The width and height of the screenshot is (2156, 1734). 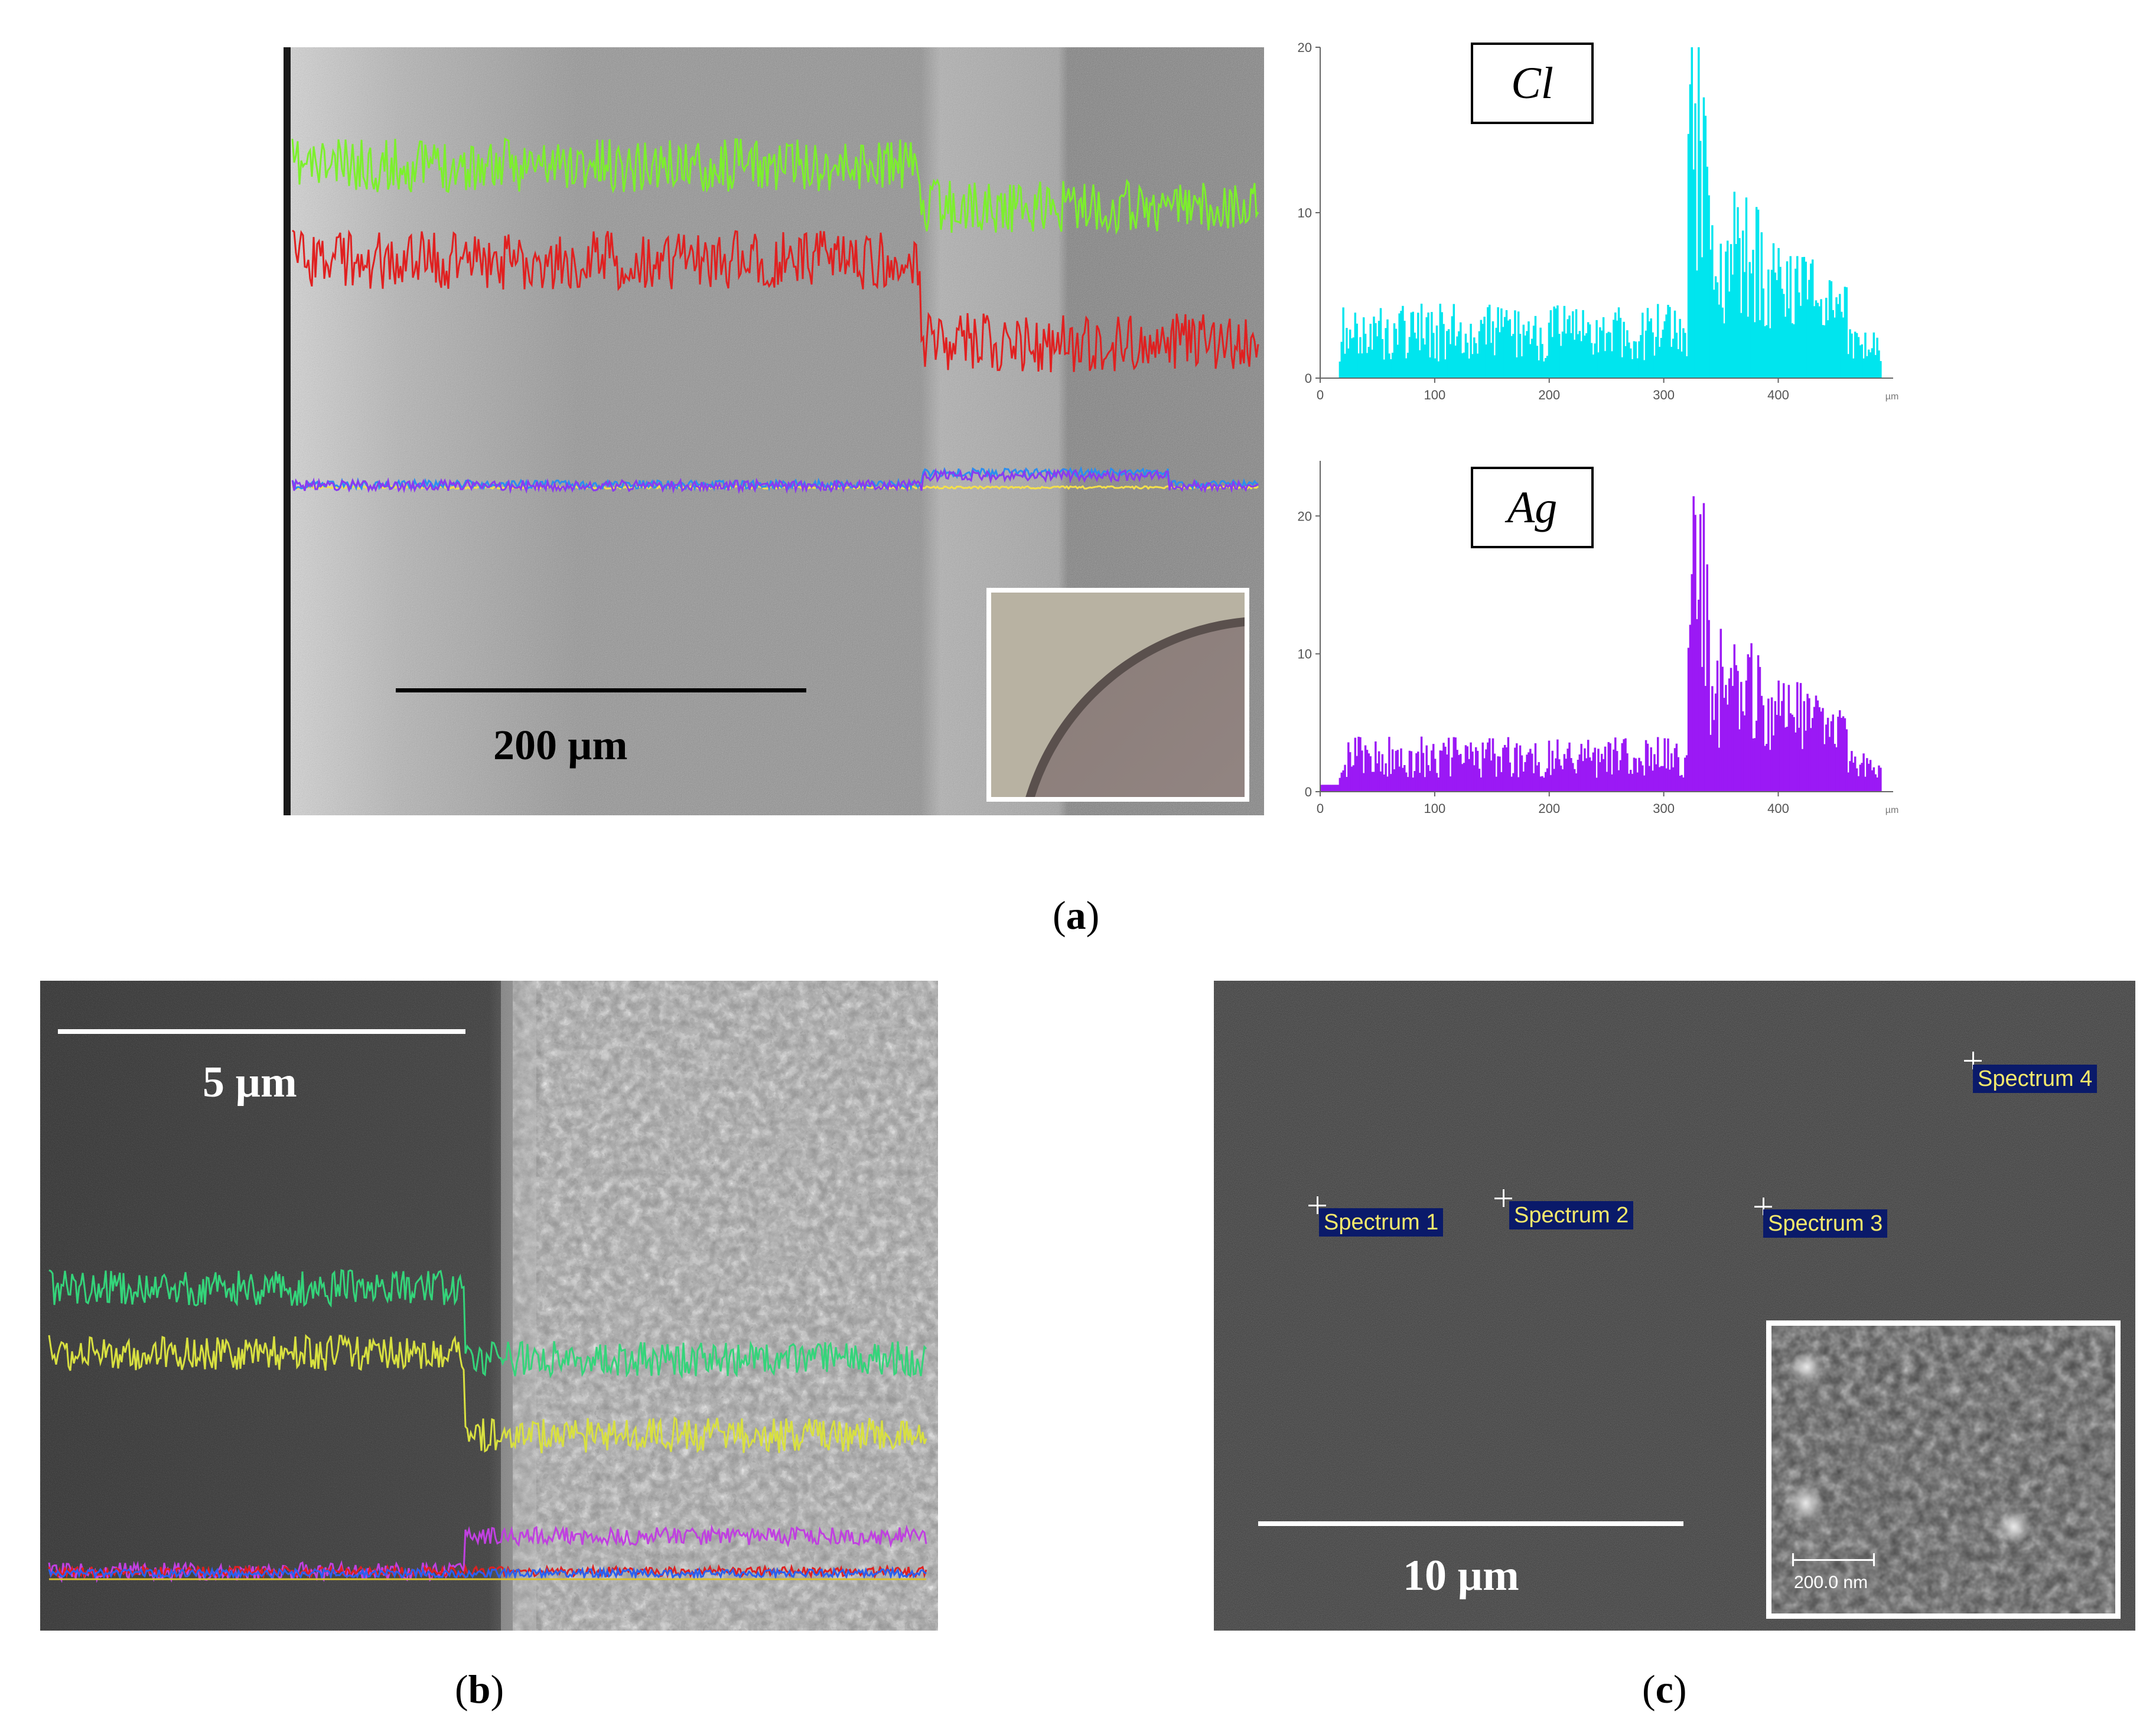 What do you see at coordinates (1825, 1223) in the screenshot?
I see `spectrum-3-label: Spectrum 3` at bounding box center [1825, 1223].